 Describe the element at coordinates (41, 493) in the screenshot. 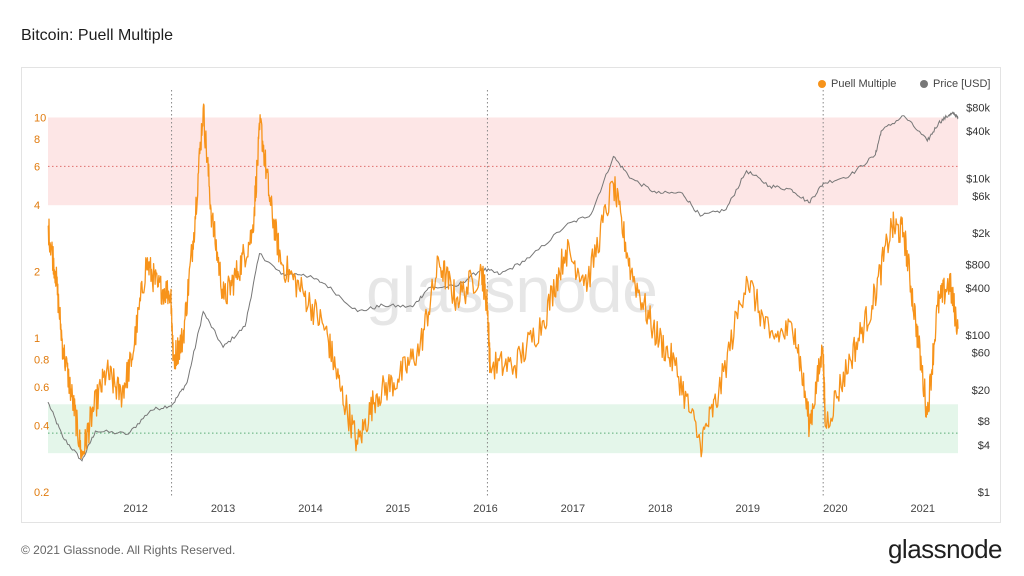

I see `left-tick-label: 0.2` at that location.